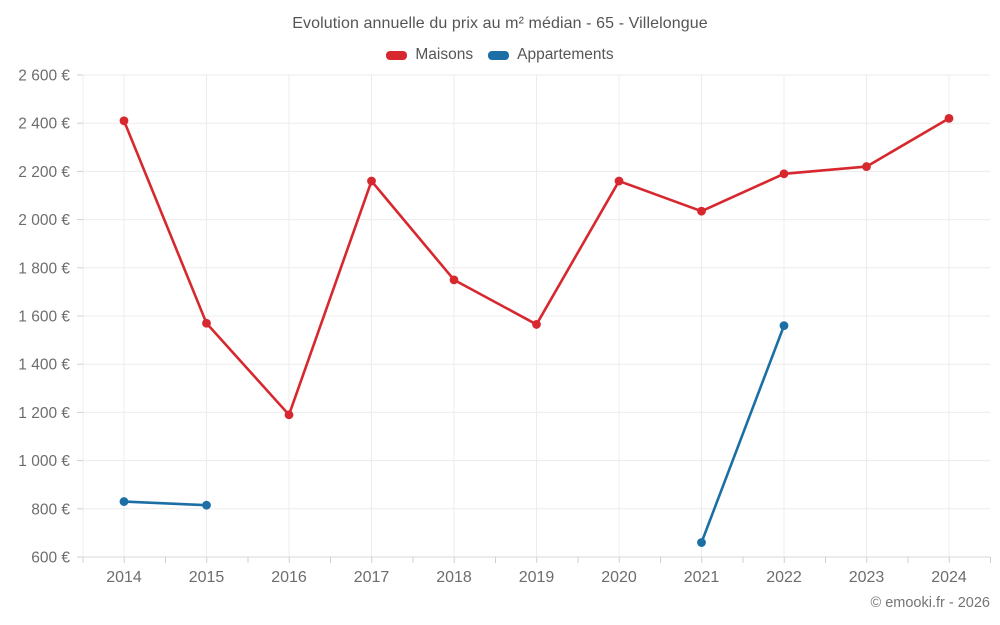  I want to click on data-point-appartements-2021, so click(701, 542).